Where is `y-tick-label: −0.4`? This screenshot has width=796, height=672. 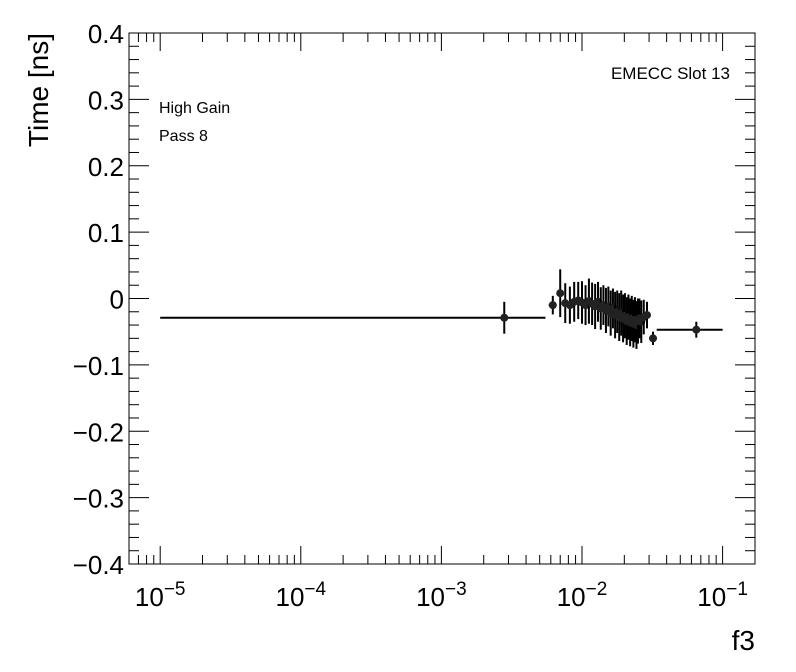
y-tick-label: −0.4 is located at coordinates (98, 565).